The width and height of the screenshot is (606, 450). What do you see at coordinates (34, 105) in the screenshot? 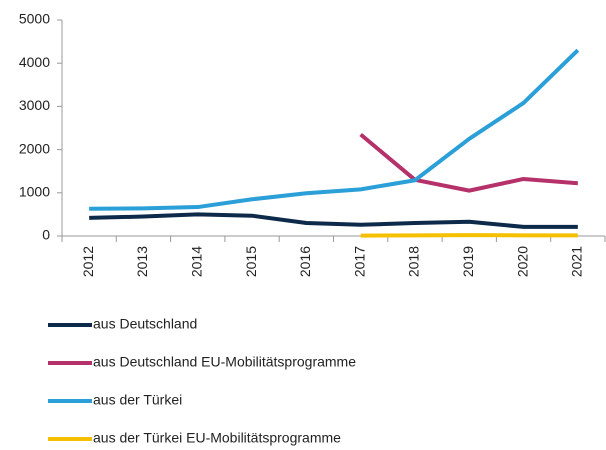
I see `y-tick-label: 3000` at bounding box center [34, 105].